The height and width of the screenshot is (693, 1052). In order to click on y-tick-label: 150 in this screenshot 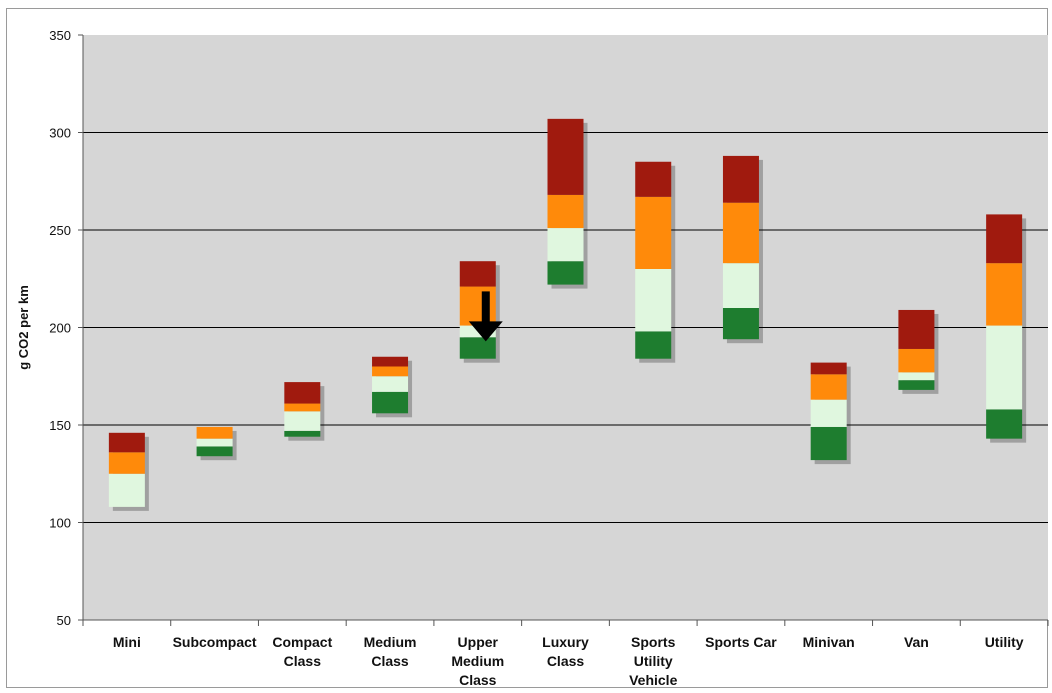, I will do `click(60, 425)`.